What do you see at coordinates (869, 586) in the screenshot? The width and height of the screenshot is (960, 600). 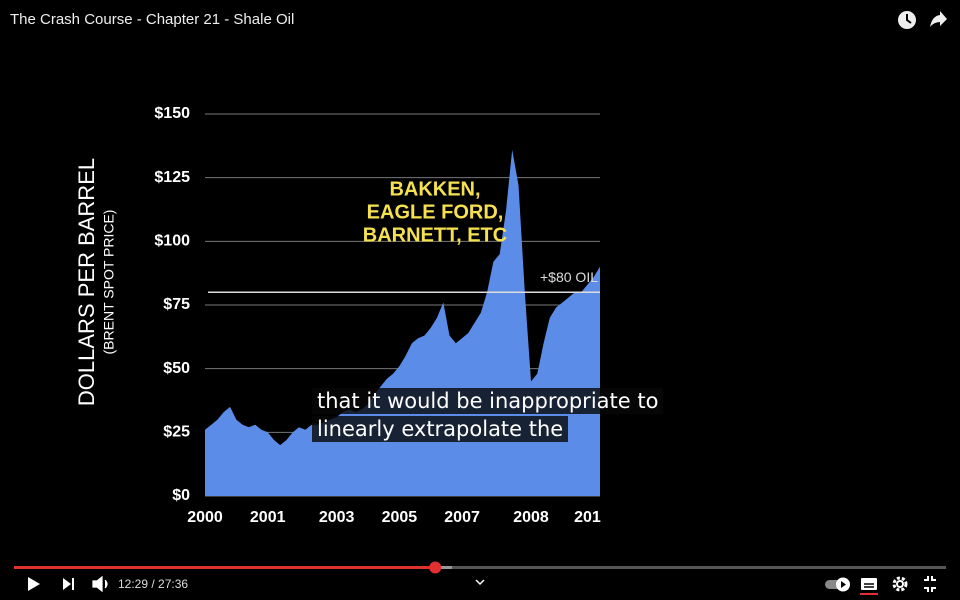 I see `subtitles-button` at bounding box center [869, 586].